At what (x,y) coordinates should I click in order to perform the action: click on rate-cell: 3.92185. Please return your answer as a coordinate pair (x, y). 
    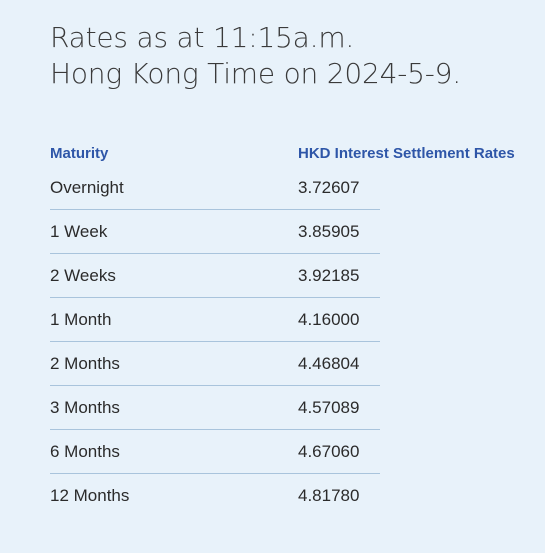
    Looking at the image, I should click on (329, 275).